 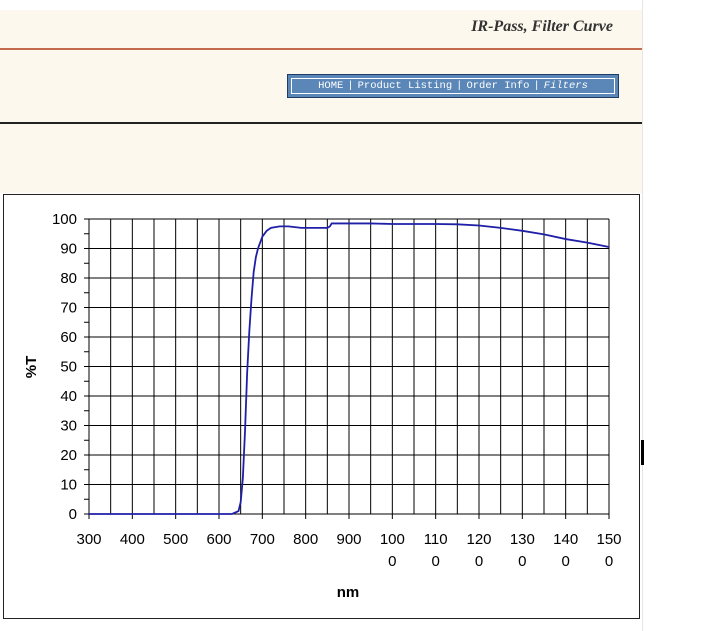 I want to click on x-tick-label: 600, so click(x=218, y=539).